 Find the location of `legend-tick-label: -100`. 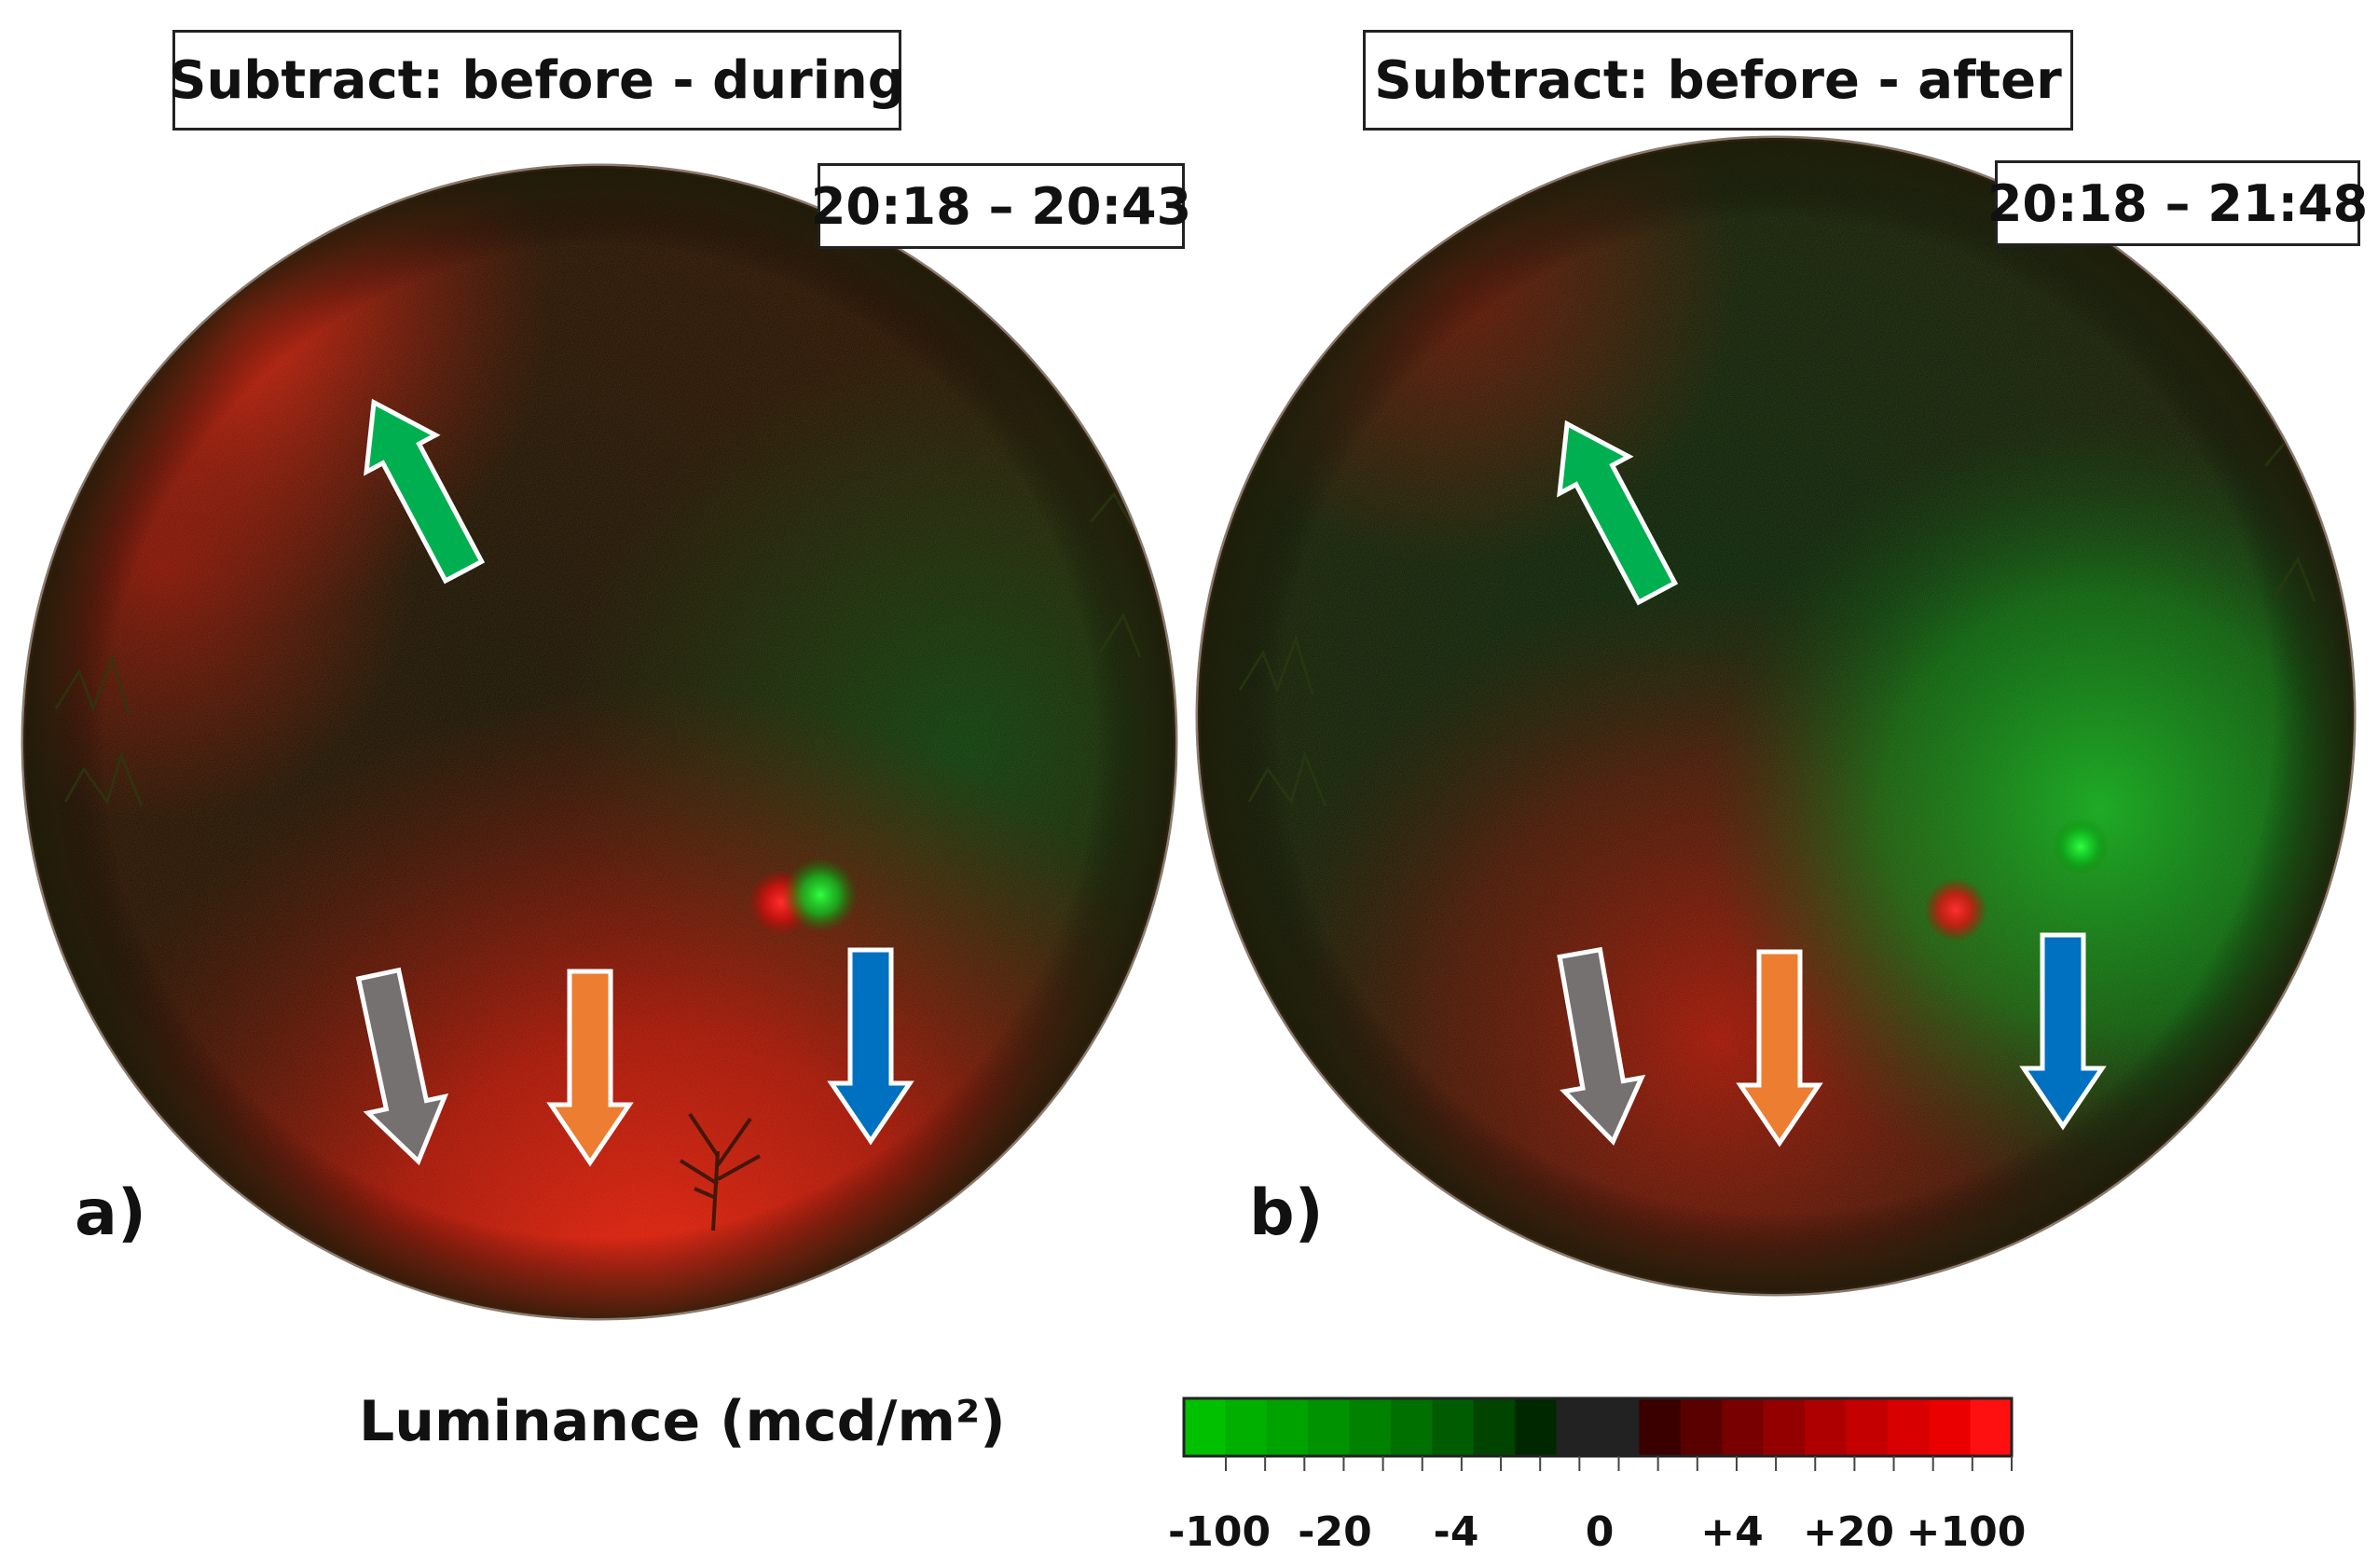

legend-tick-label: -100 is located at coordinates (1219, 1532).